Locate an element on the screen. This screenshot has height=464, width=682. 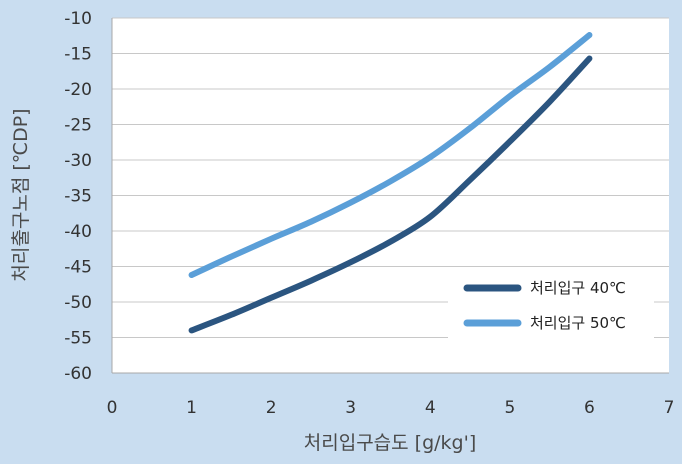
x-tick-label: 0 is located at coordinates (112, 408).